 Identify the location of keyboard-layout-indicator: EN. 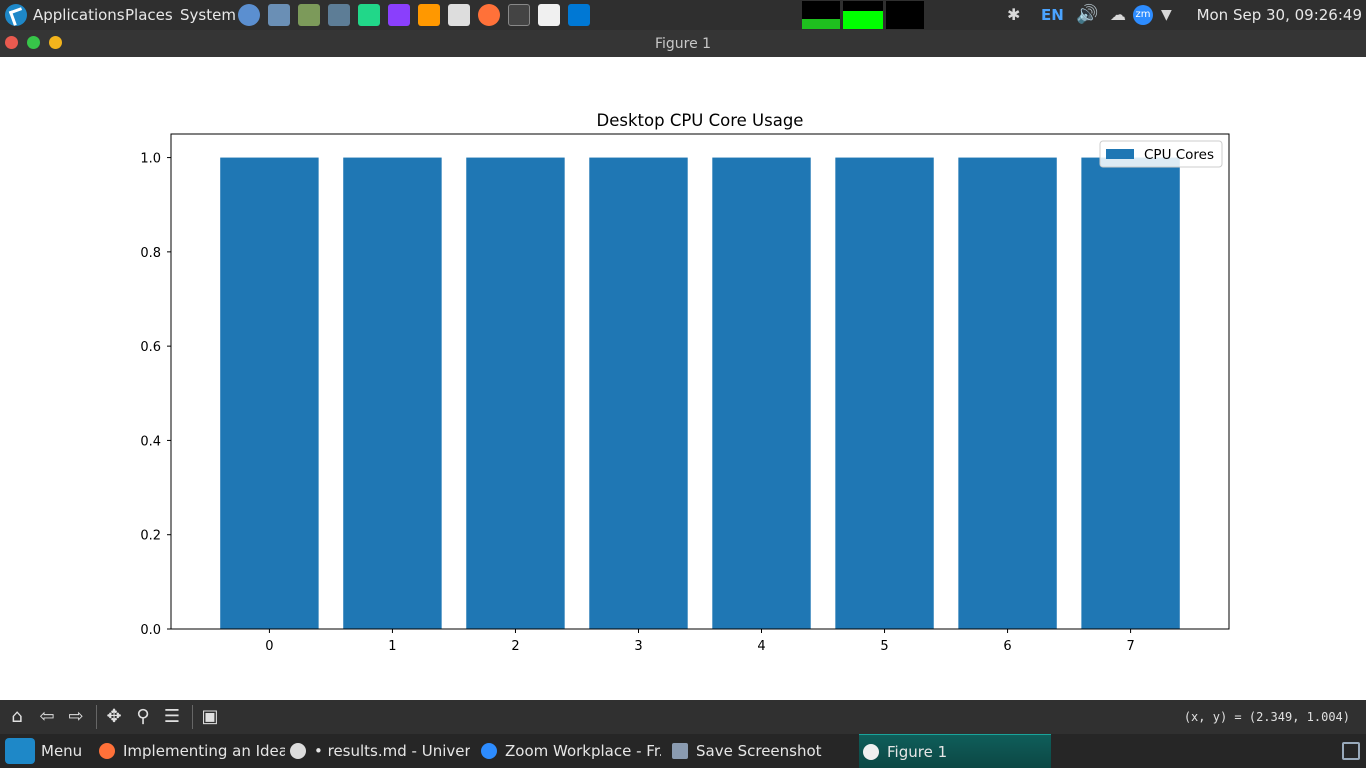
(1052, 15).